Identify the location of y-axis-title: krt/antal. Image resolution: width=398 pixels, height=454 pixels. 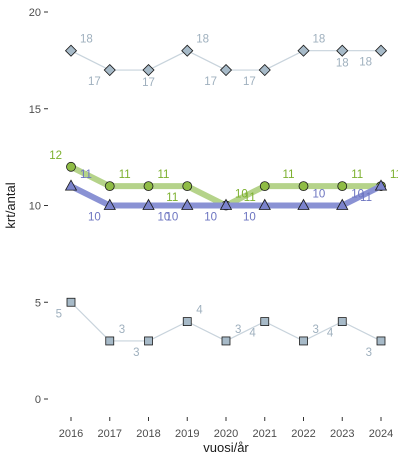
(10, 205).